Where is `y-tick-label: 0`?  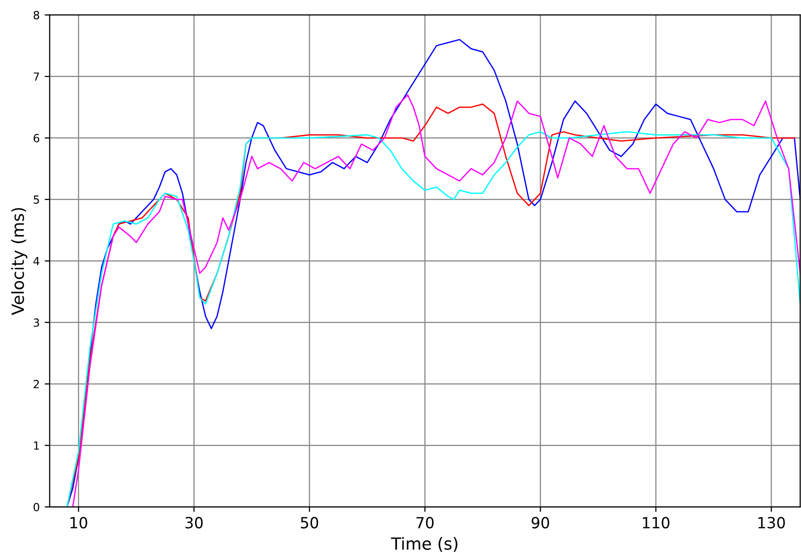
y-tick-label: 0 is located at coordinates (37, 507).